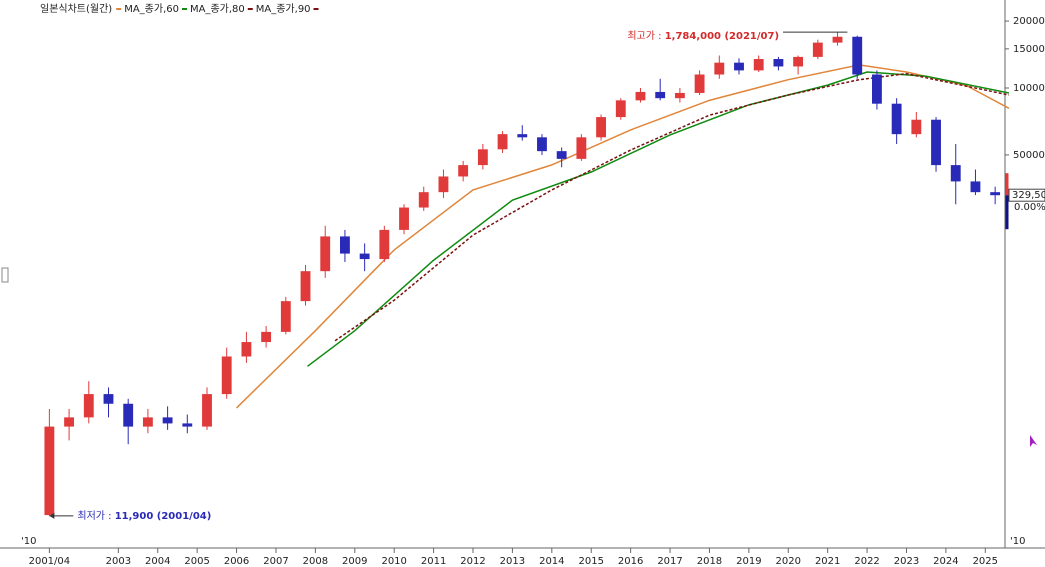  I want to click on annotation-arrow, so click(52, 515).